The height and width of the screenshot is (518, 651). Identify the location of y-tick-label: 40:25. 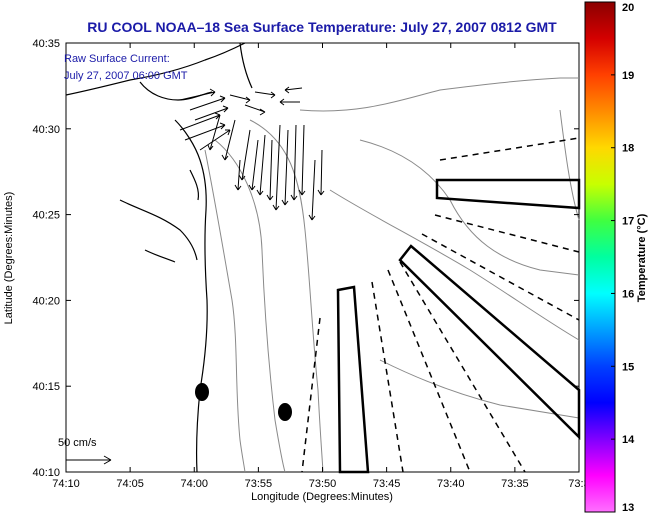
(46, 216).